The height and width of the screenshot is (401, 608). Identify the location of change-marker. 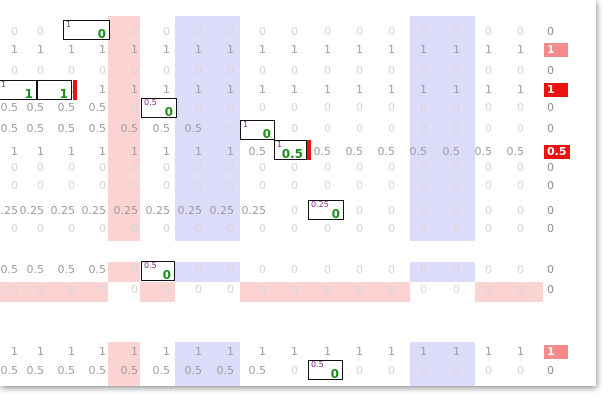
(75, 90).